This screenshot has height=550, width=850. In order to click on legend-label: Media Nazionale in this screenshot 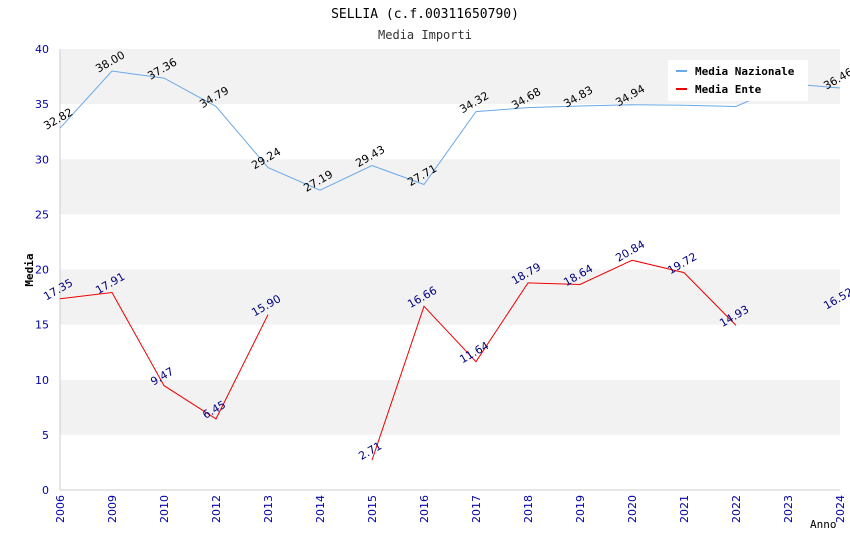, I will do `click(745, 71)`.